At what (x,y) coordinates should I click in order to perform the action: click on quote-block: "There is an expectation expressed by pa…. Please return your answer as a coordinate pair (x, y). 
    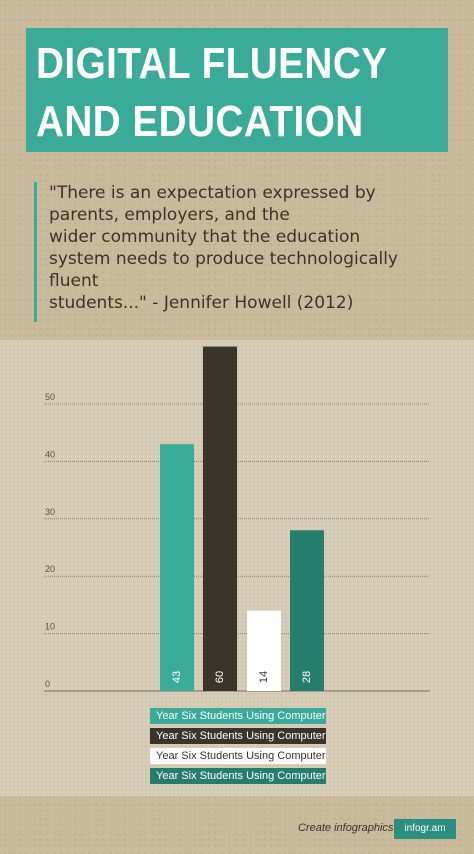
    Looking at the image, I should click on (240, 252).